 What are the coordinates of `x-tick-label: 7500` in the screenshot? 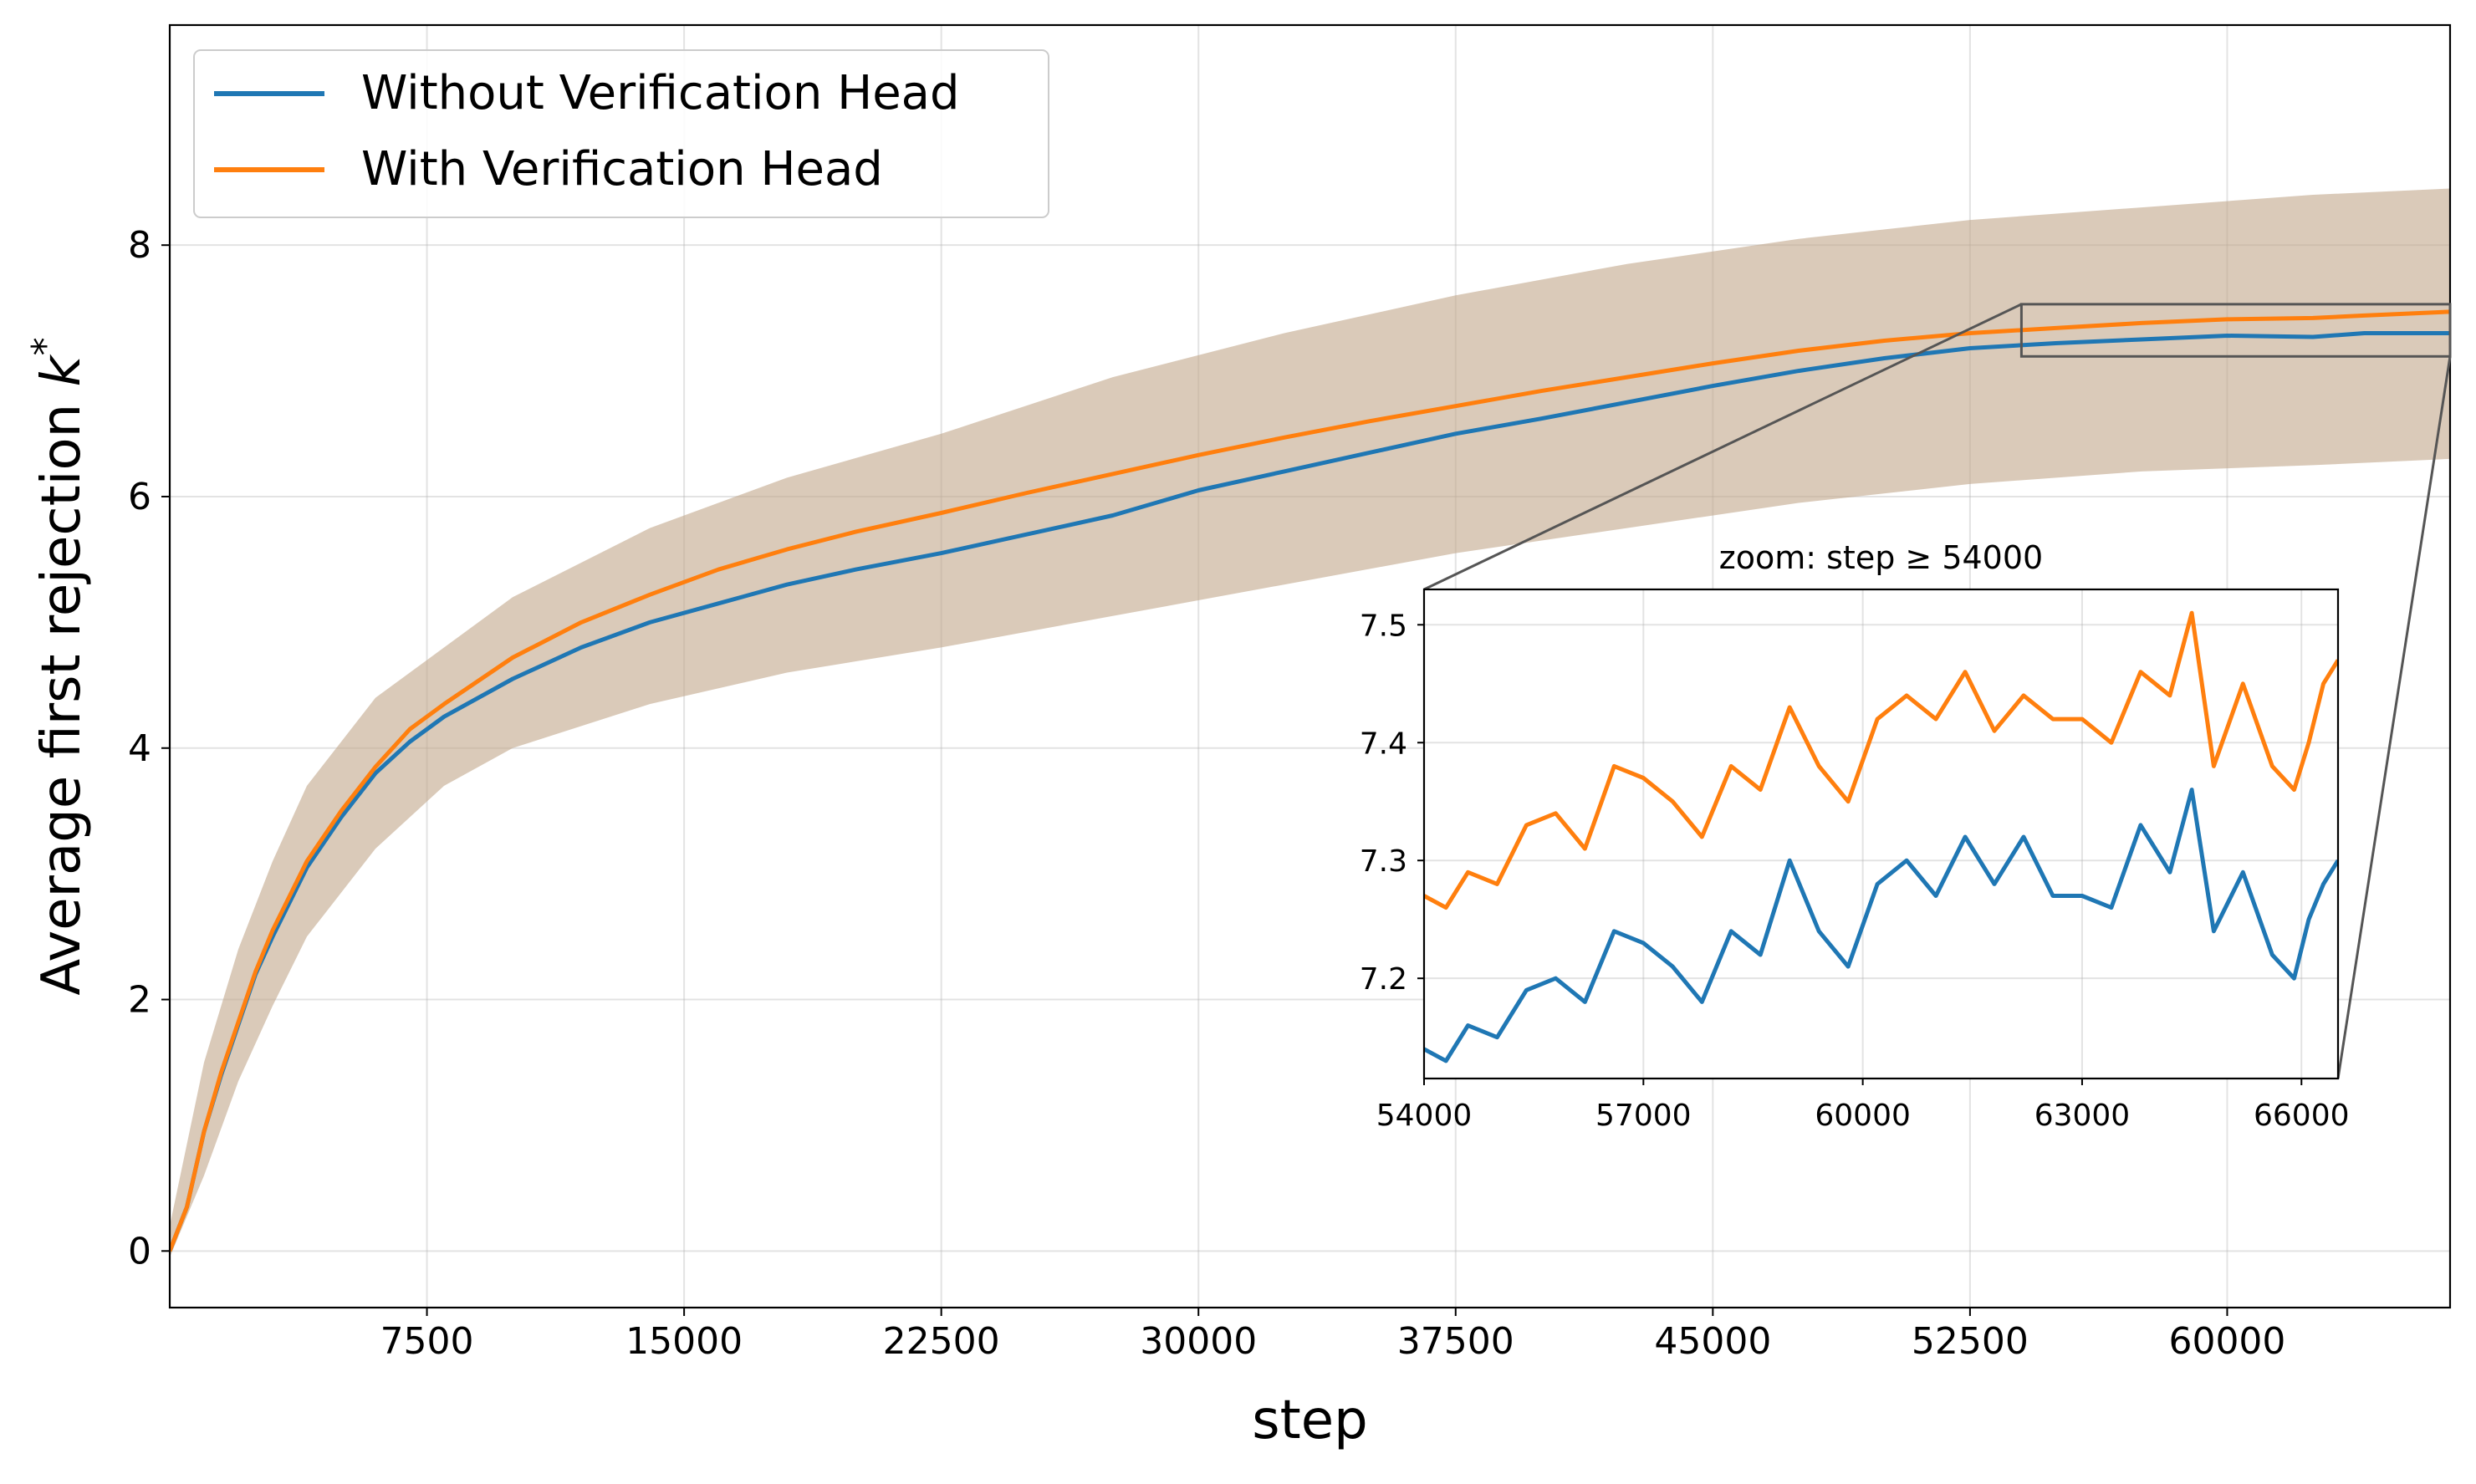 It's located at (427, 1341).